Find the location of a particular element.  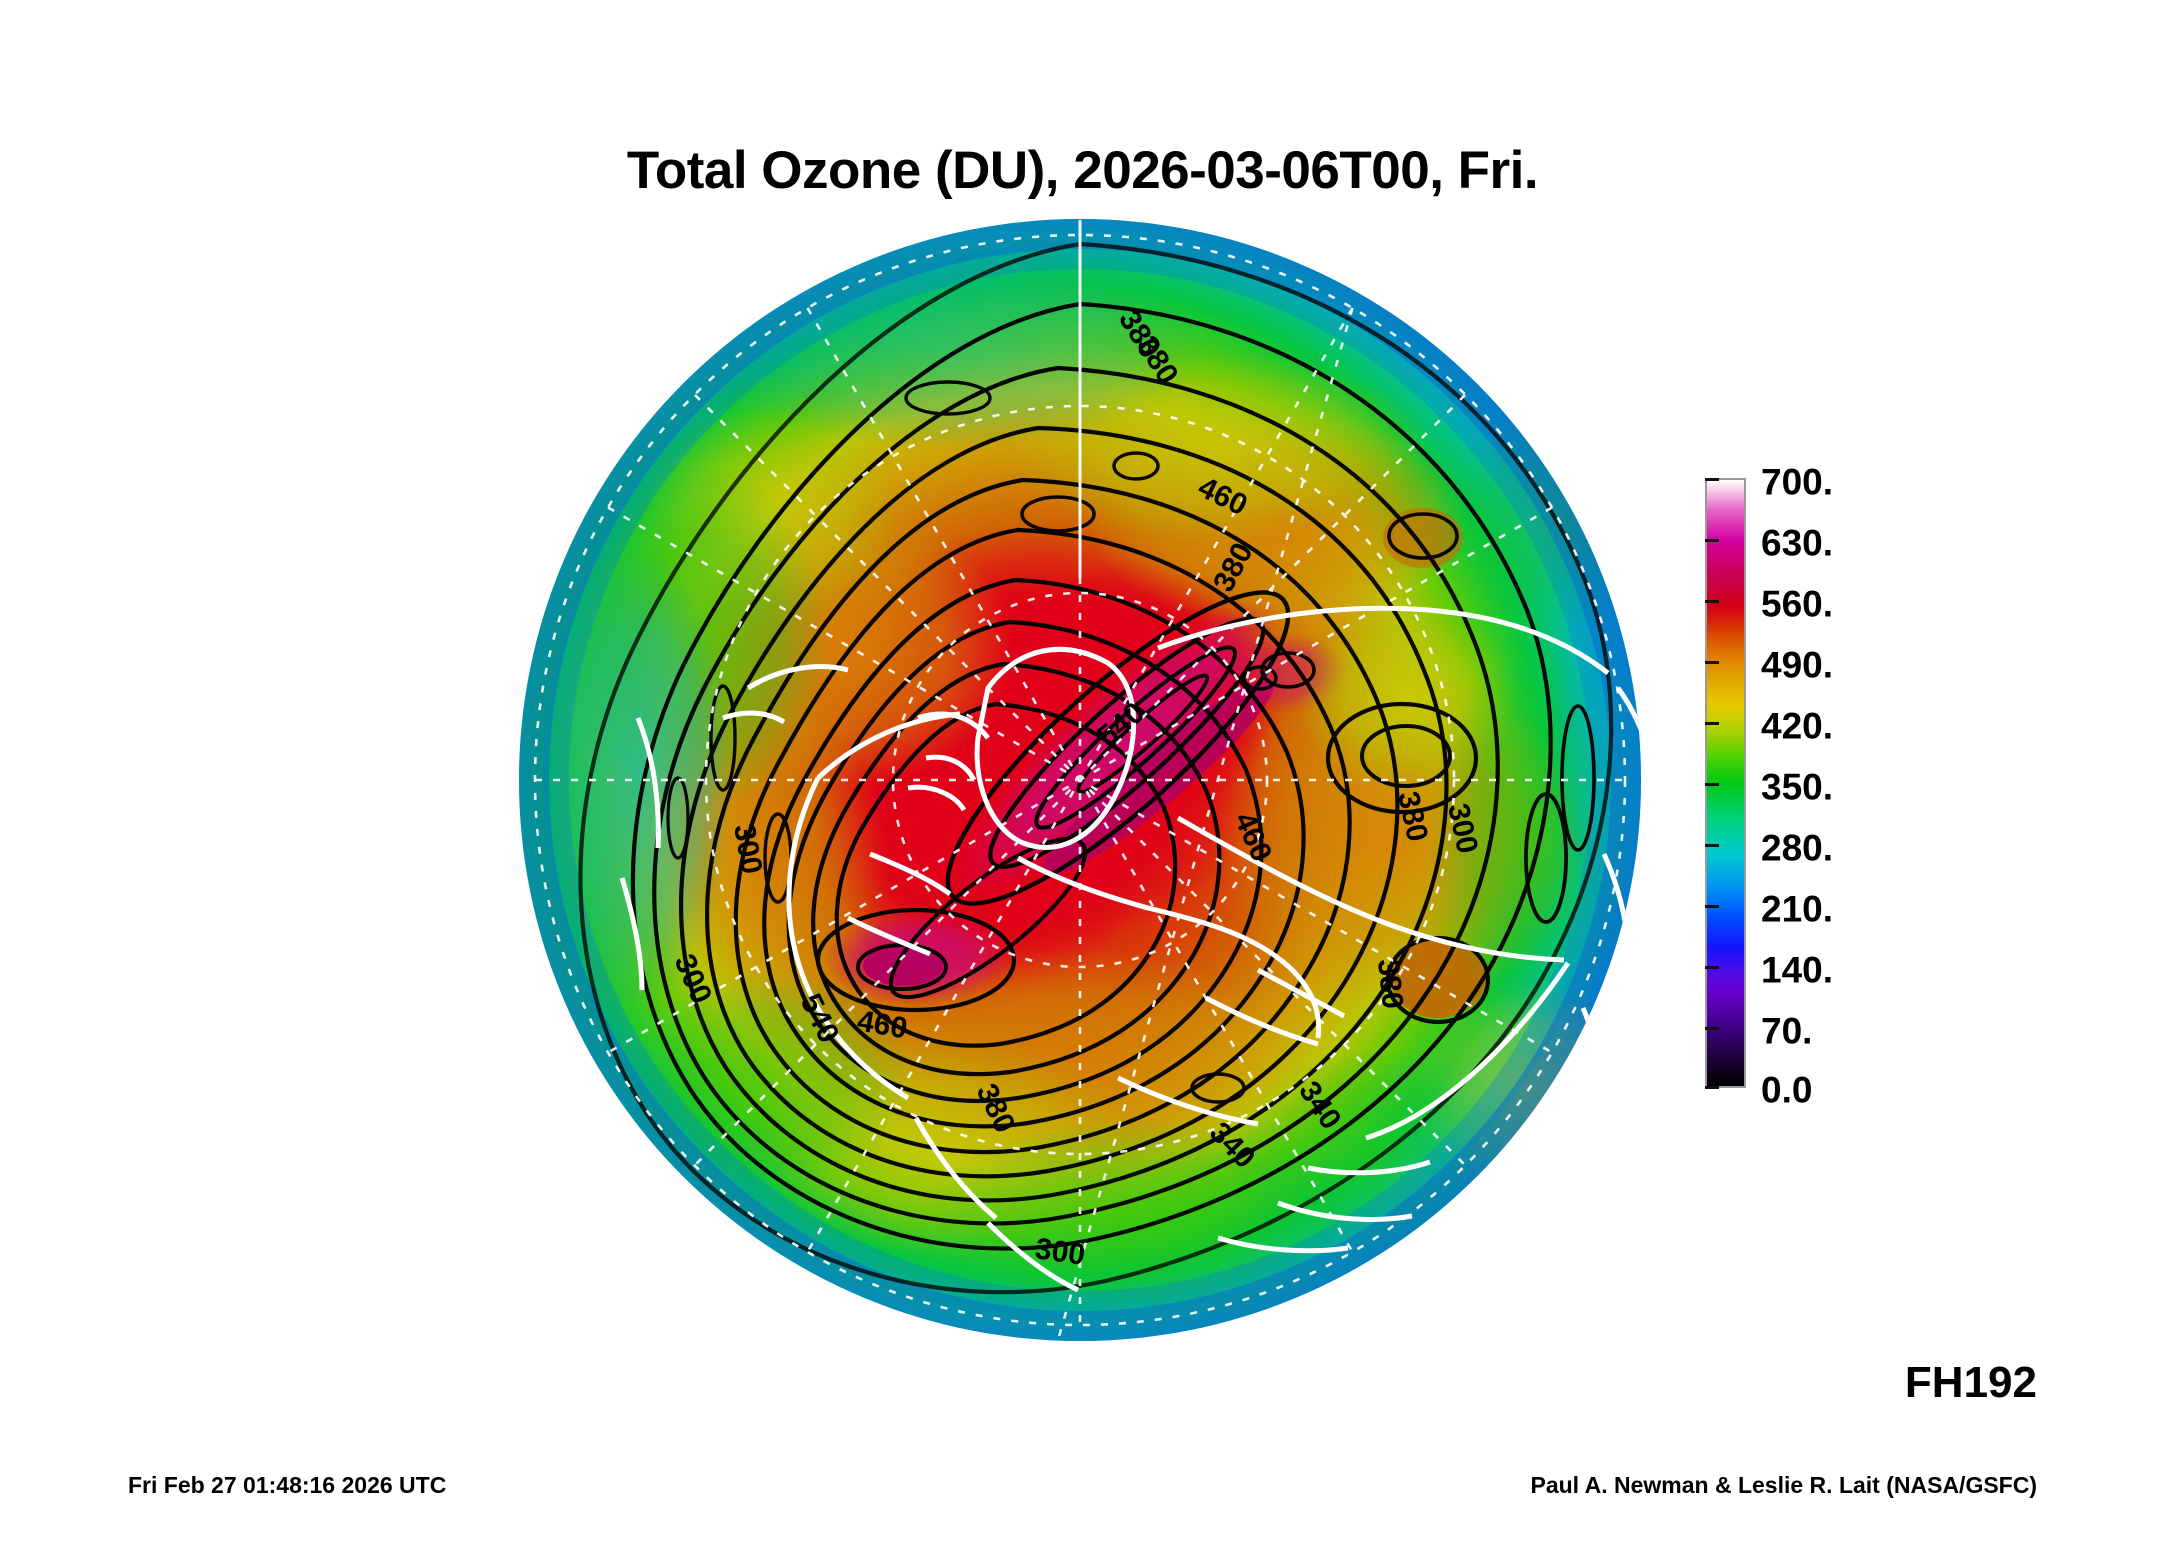

forecast-hour-label: FH192 is located at coordinates (1970, 1382).